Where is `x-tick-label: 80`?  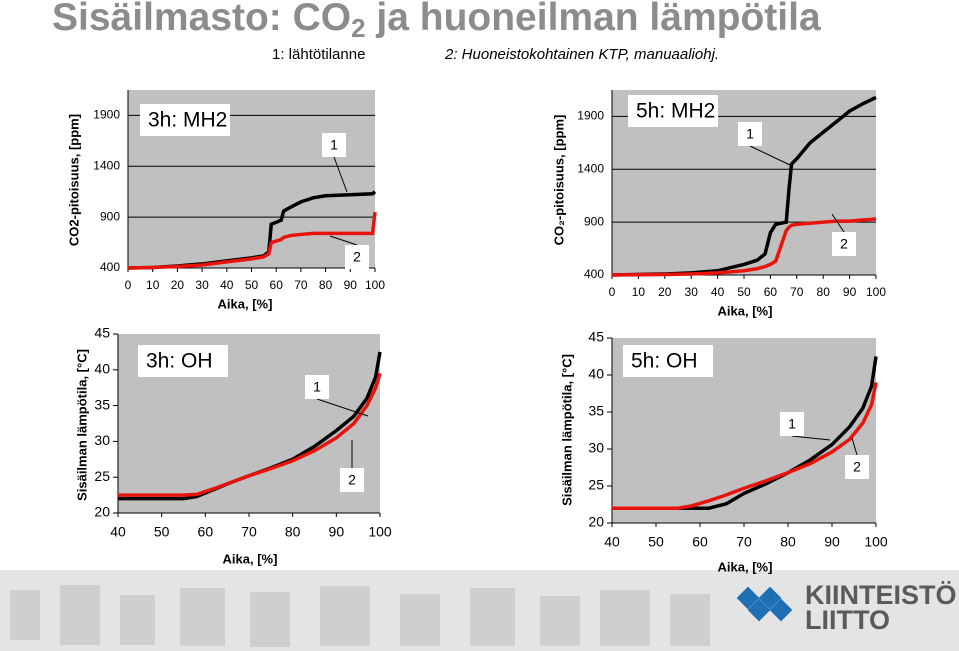 x-tick-label: 80 is located at coordinates (824, 292).